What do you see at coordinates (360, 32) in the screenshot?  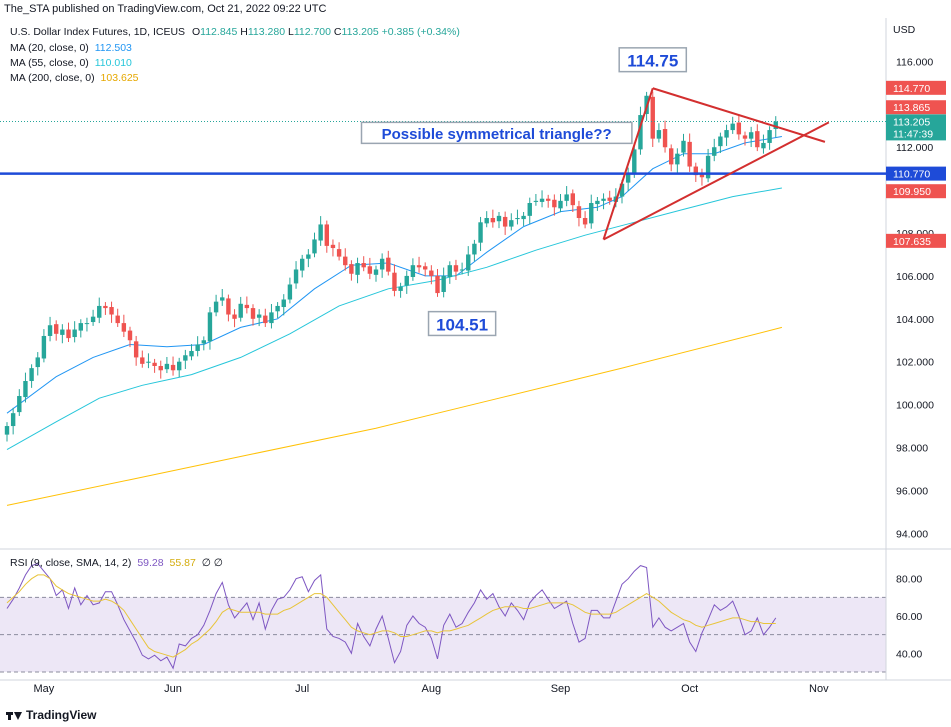 I see `ohlc-close: 113.205` at bounding box center [360, 32].